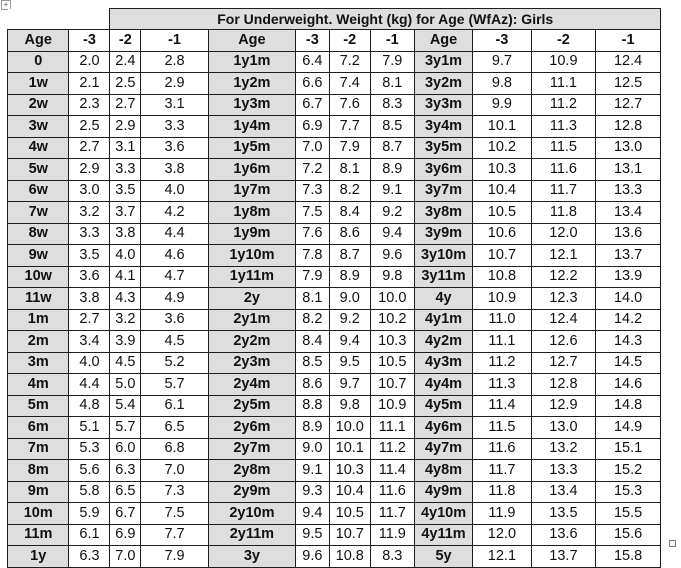 The width and height of the screenshot is (681, 568). What do you see at coordinates (174, 61) in the screenshot?
I see `cell-minus1-group1: 2.8` at bounding box center [174, 61].